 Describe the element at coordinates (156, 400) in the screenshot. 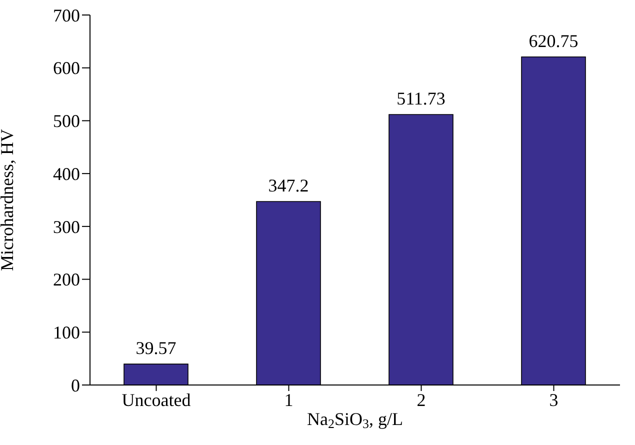

I see `x-tick-label: Uncoated` at that location.